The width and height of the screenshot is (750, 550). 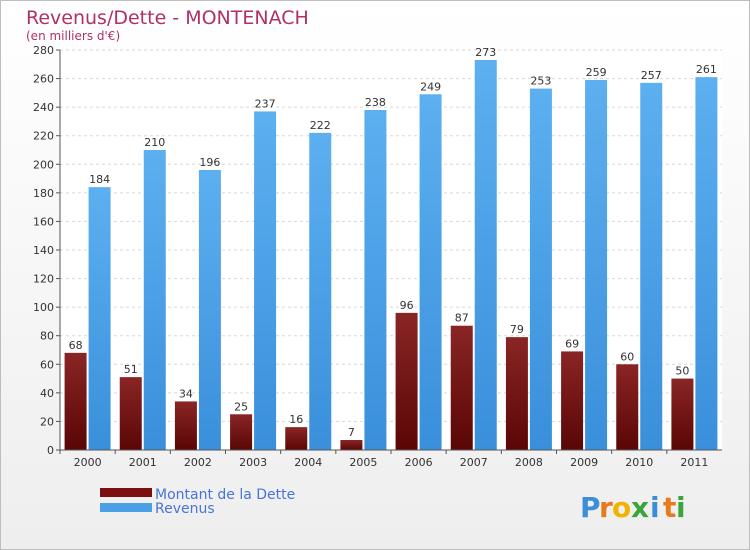 What do you see at coordinates (485, 52) in the screenshot?
I see `value-label-revenus: 273` at bounding box center [485, 52].